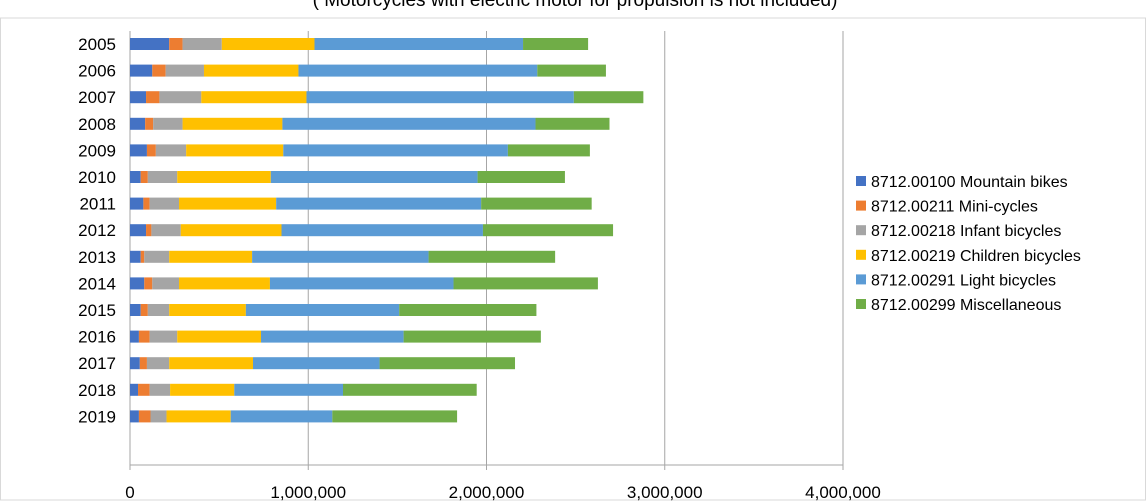  What do you see at coordinates (97, 257) in the screenshot?
I see `category-label: 2013` at bounding box center [97, 257].